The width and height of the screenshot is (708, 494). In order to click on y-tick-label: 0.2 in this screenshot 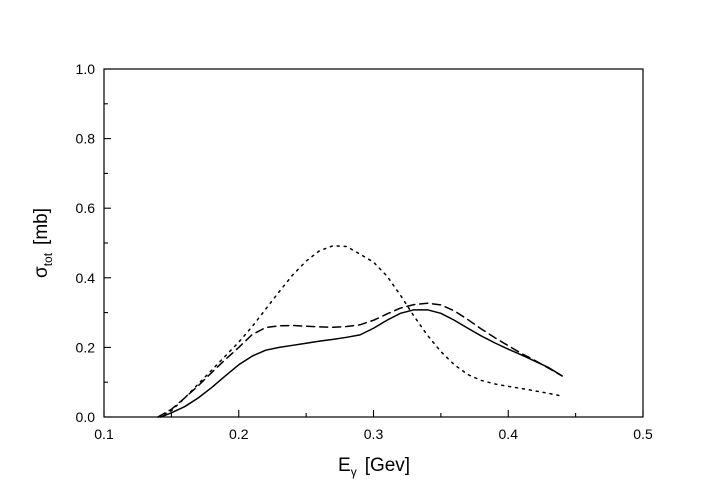, I will do `click(86, 347)`.